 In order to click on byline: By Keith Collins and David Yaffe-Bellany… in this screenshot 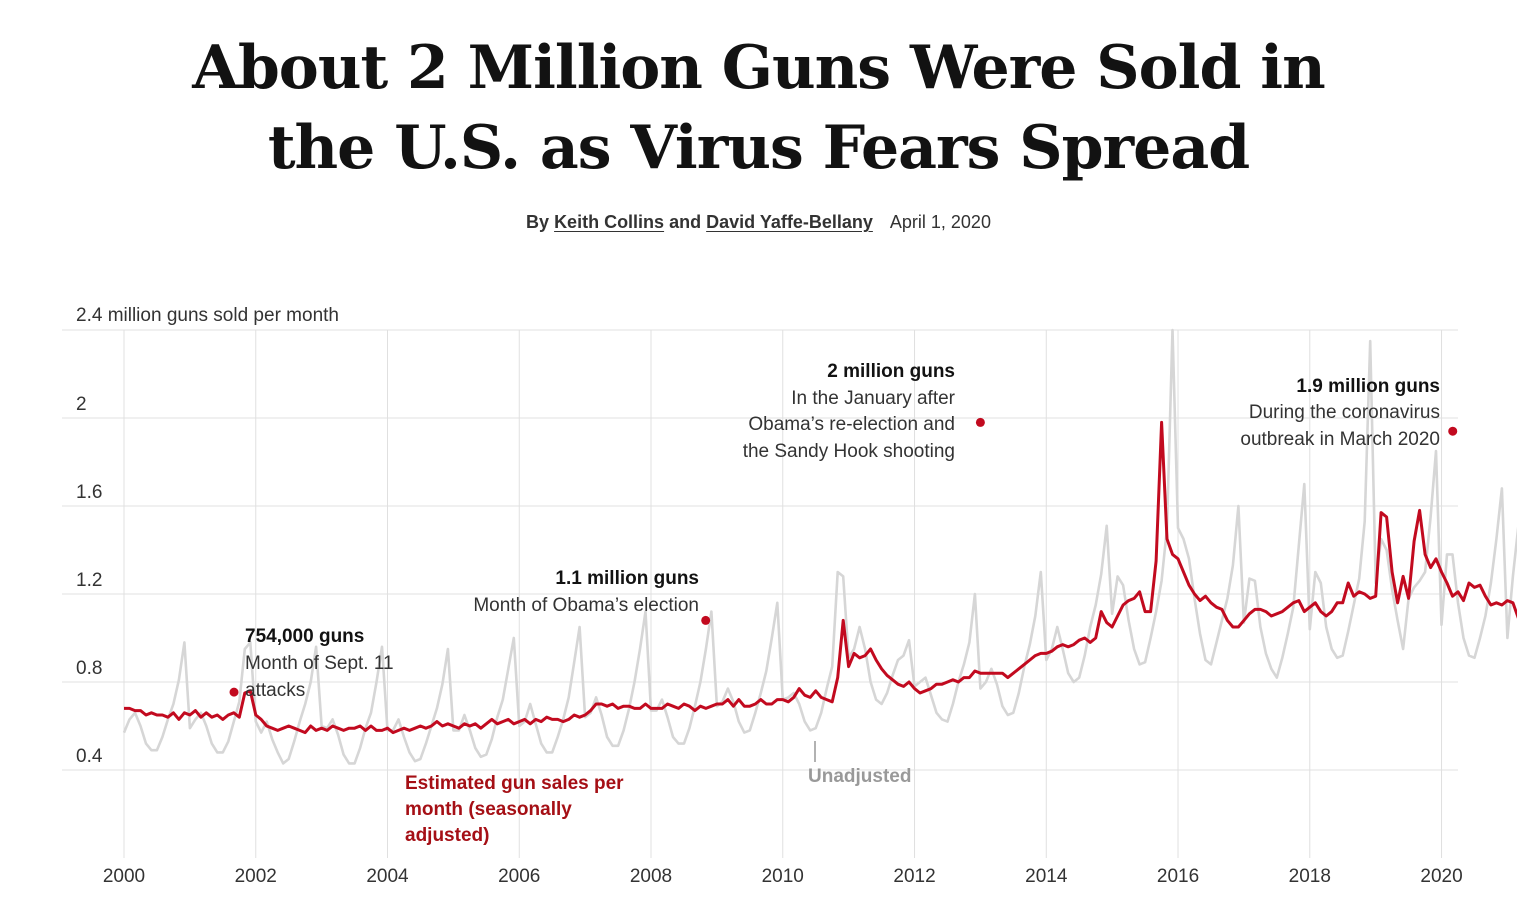, I will do `click(758, 222)`.